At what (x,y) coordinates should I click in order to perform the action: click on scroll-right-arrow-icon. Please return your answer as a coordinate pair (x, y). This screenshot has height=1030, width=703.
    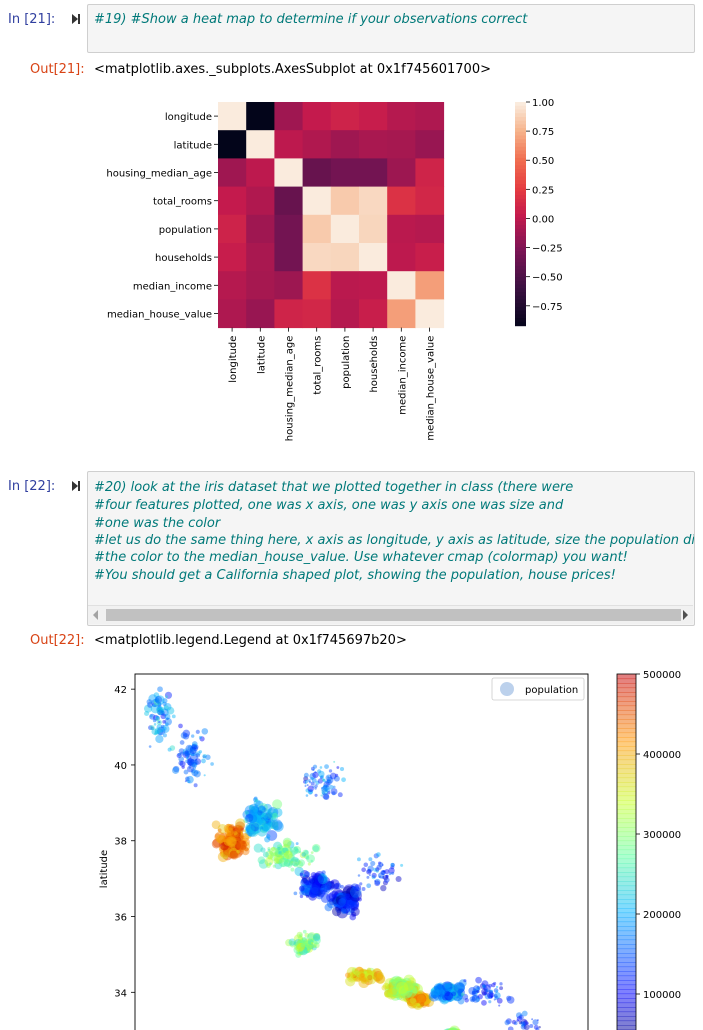
    Looking at the image, I should click on (685, 615).